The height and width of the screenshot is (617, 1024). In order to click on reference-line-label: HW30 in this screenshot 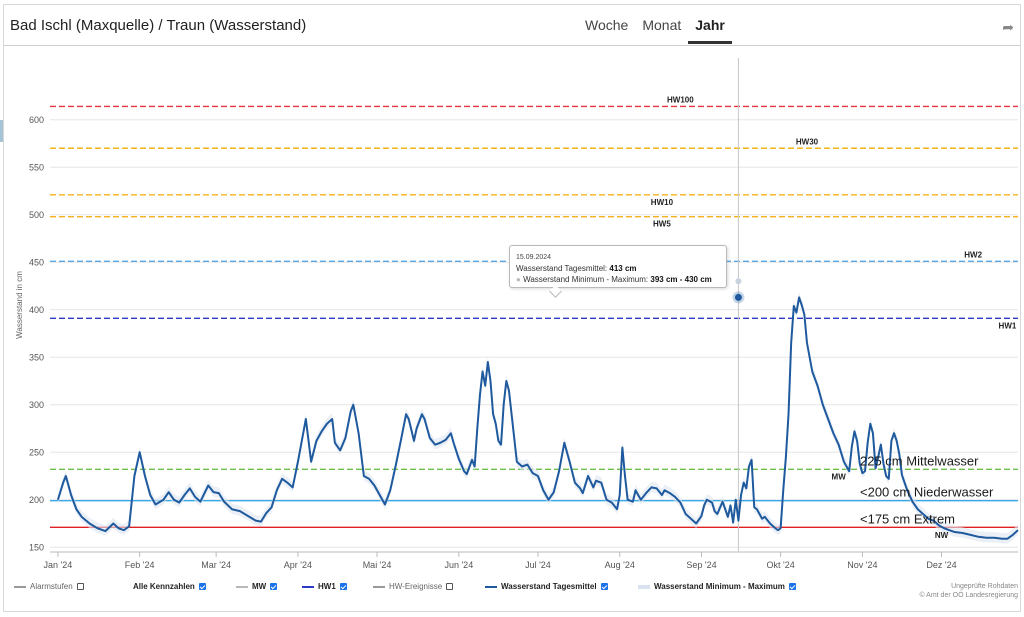, I will do `click(807, 141)`.